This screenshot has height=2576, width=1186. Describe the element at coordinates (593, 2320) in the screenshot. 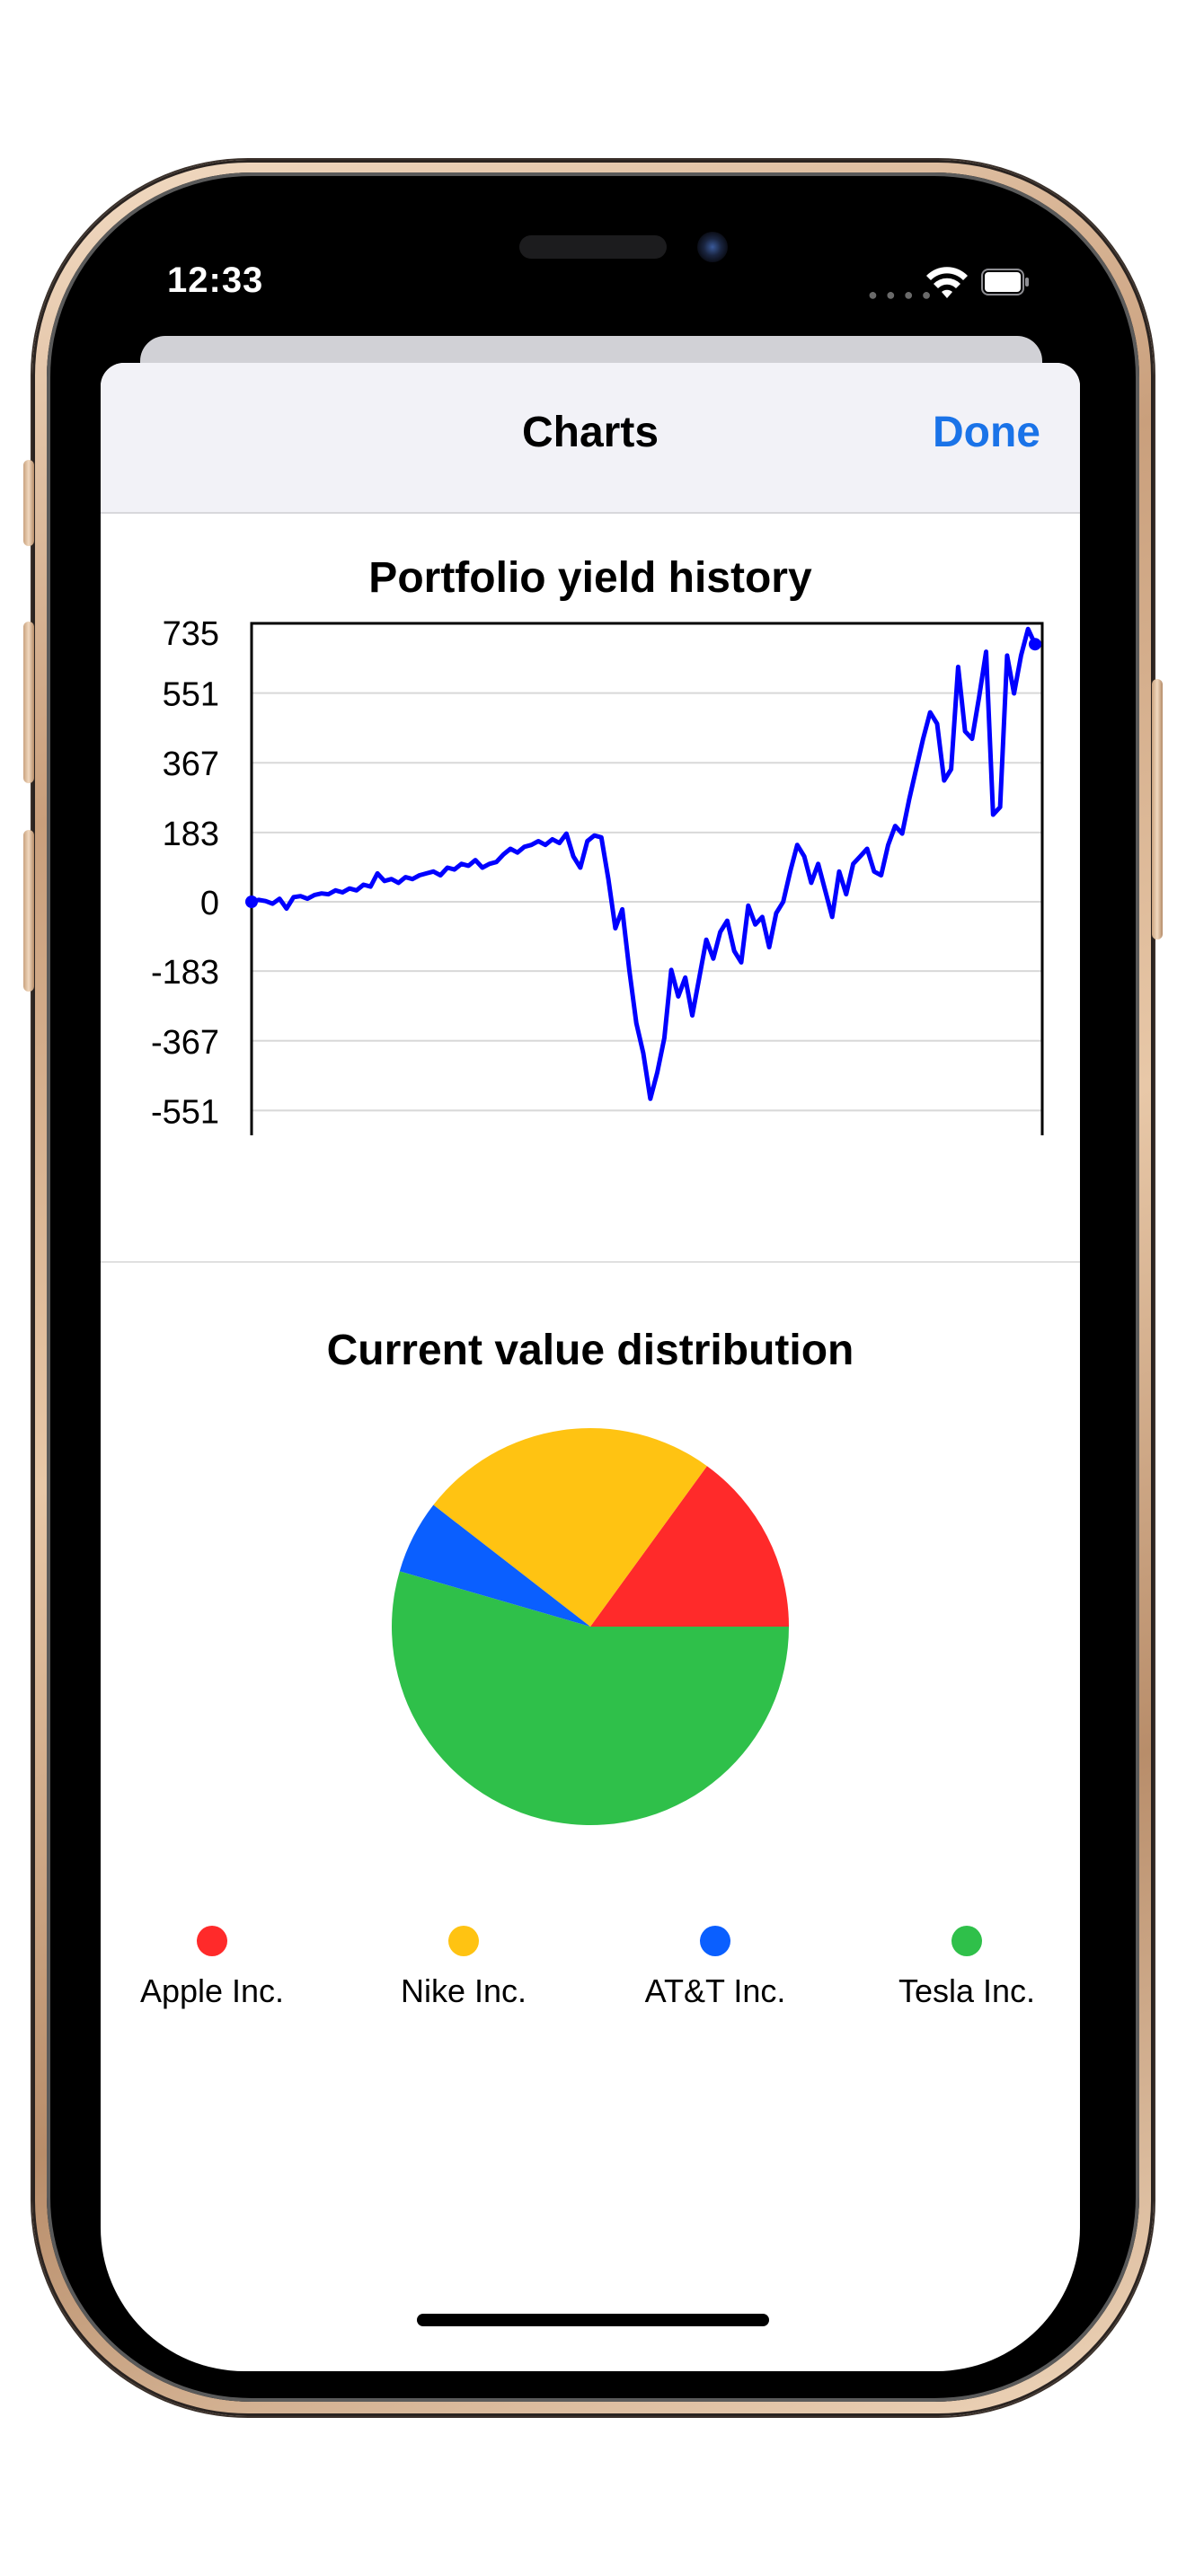

I see `home-indicator` at that location.